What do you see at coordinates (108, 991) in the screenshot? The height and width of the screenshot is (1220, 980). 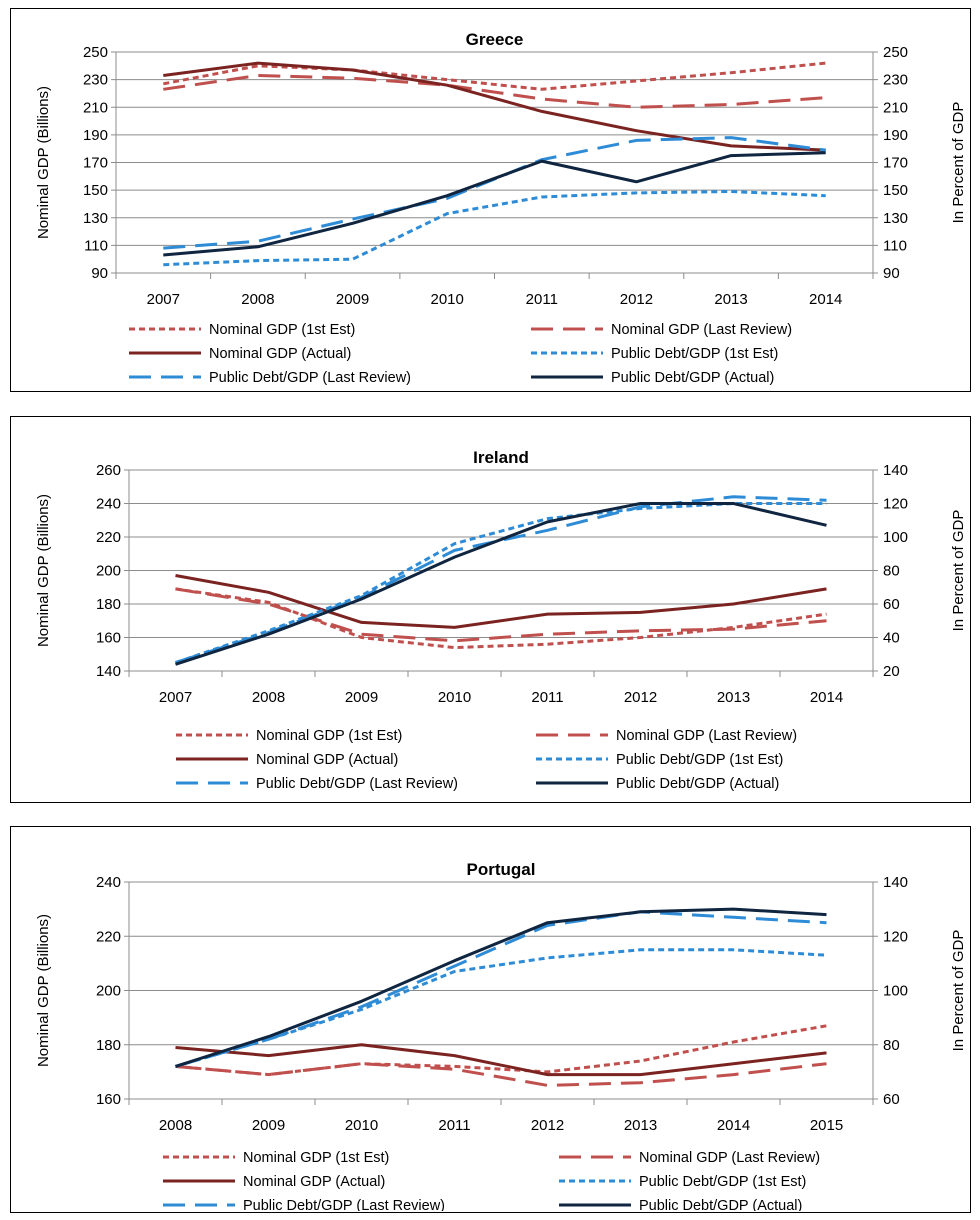 I see `y-tick-label: 200` at bounding box center [108, 991].